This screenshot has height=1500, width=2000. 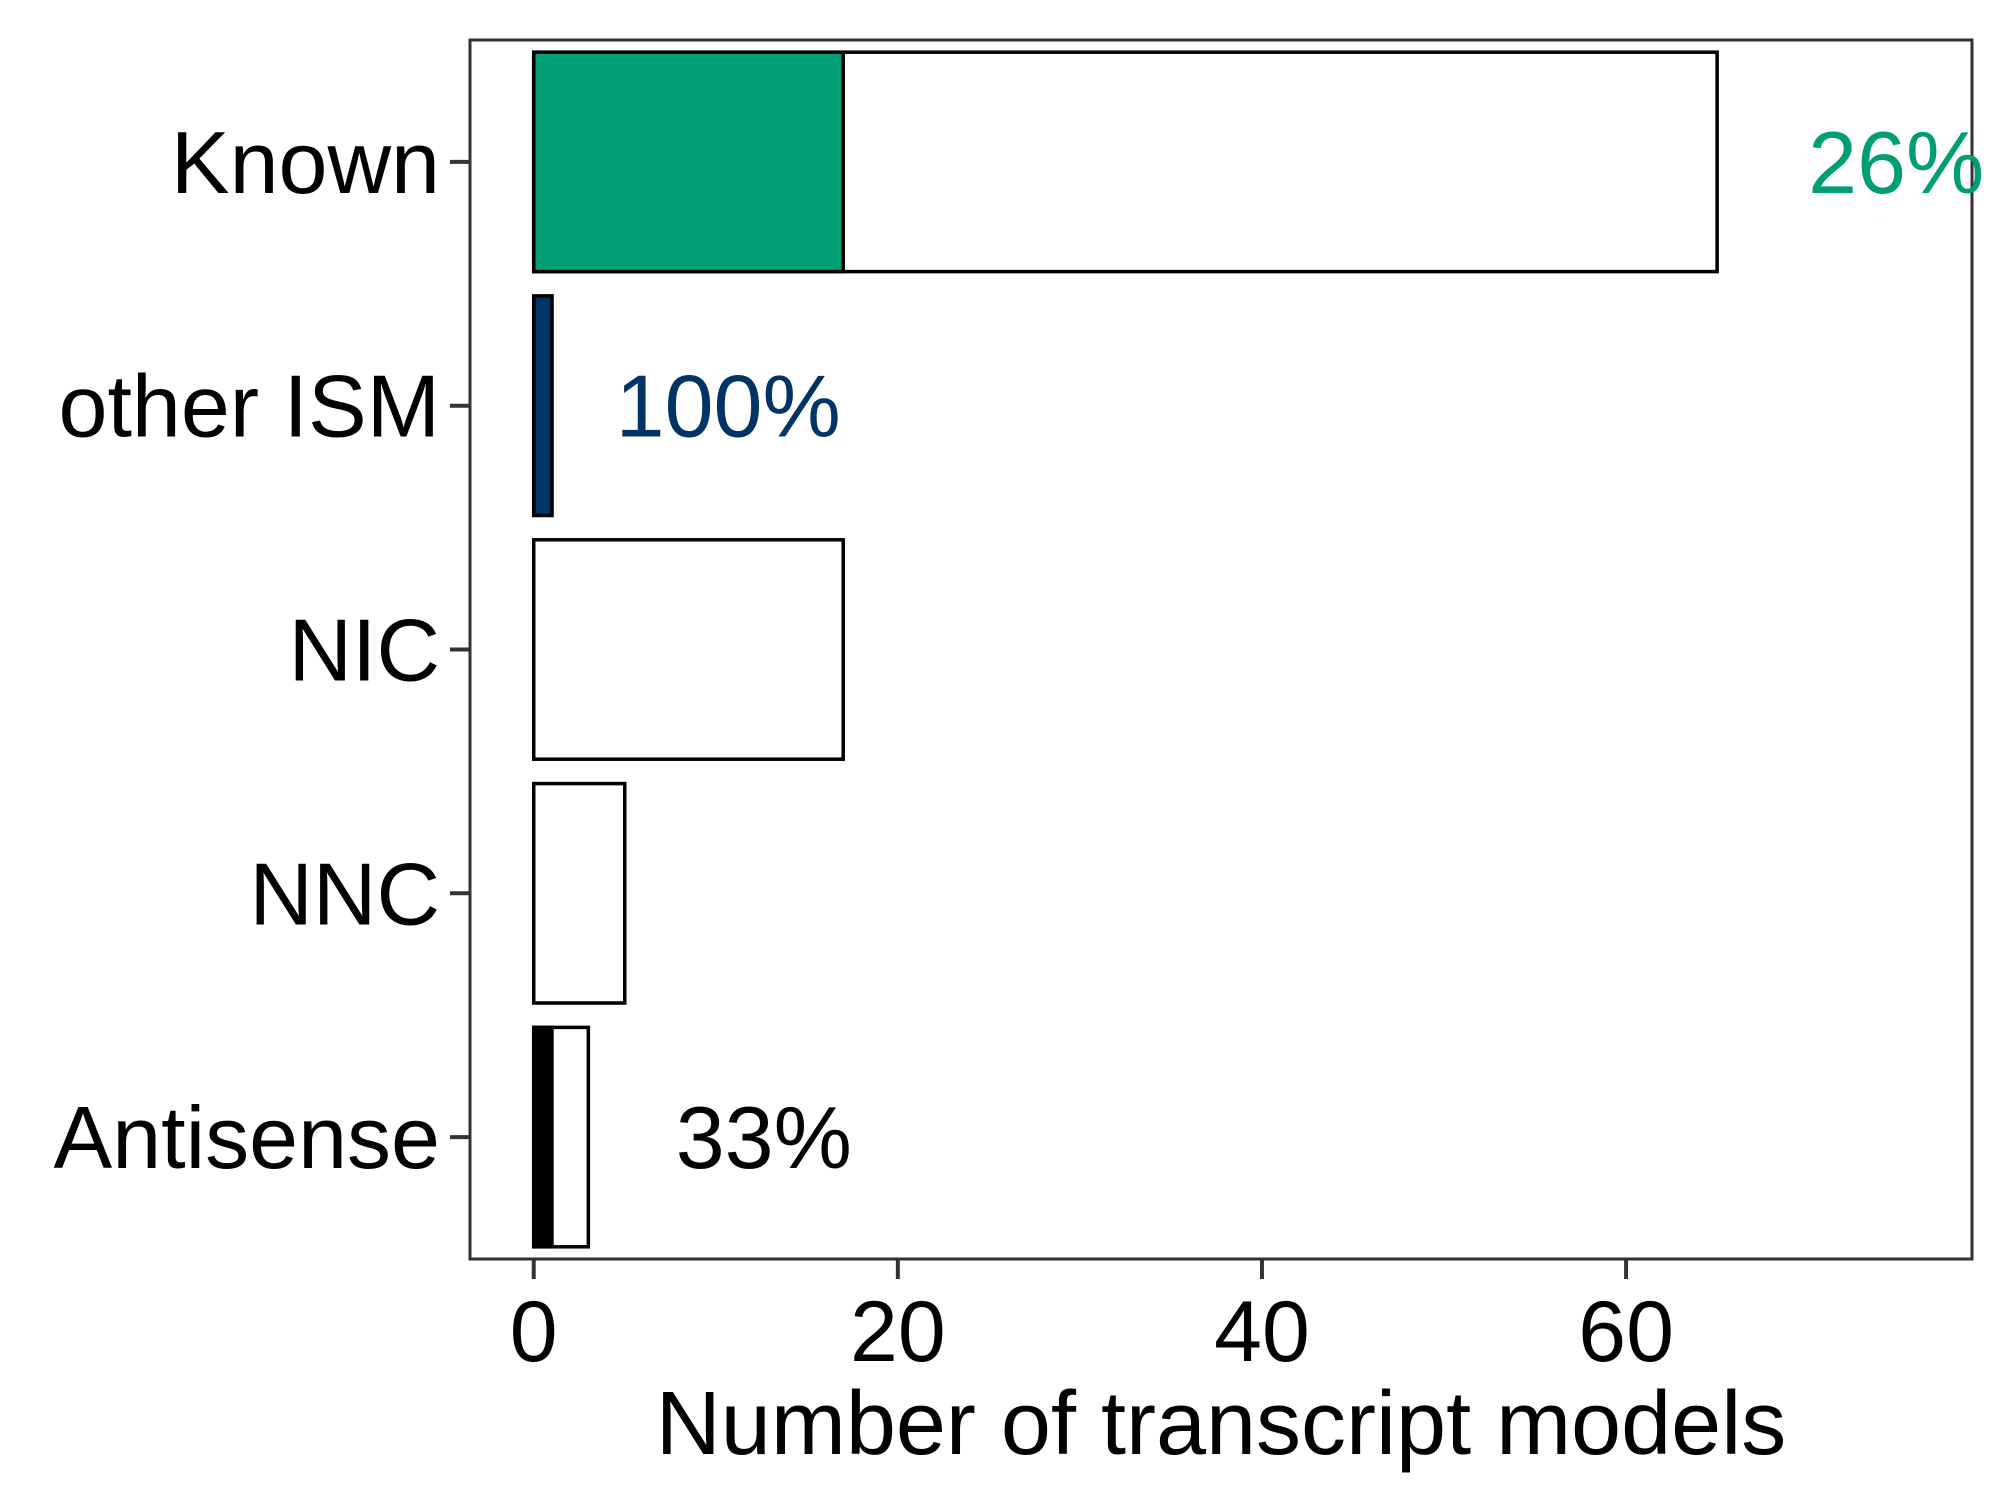 I want to click on bar-part-known, so click(x=688, y=162).